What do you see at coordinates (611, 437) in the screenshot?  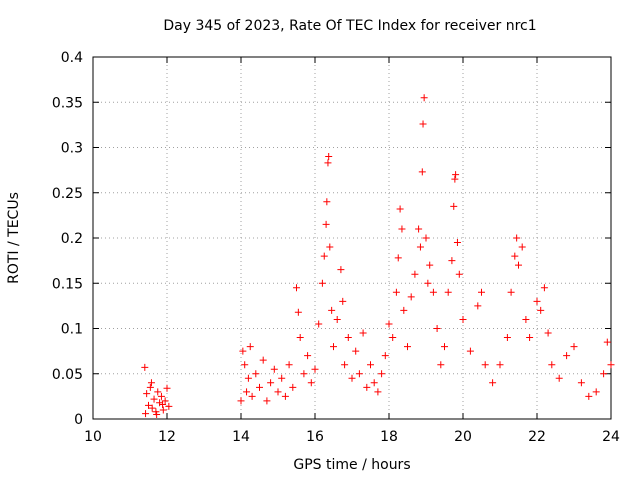 I see `x-tick-label: 24` at bounding box center [611, 437].